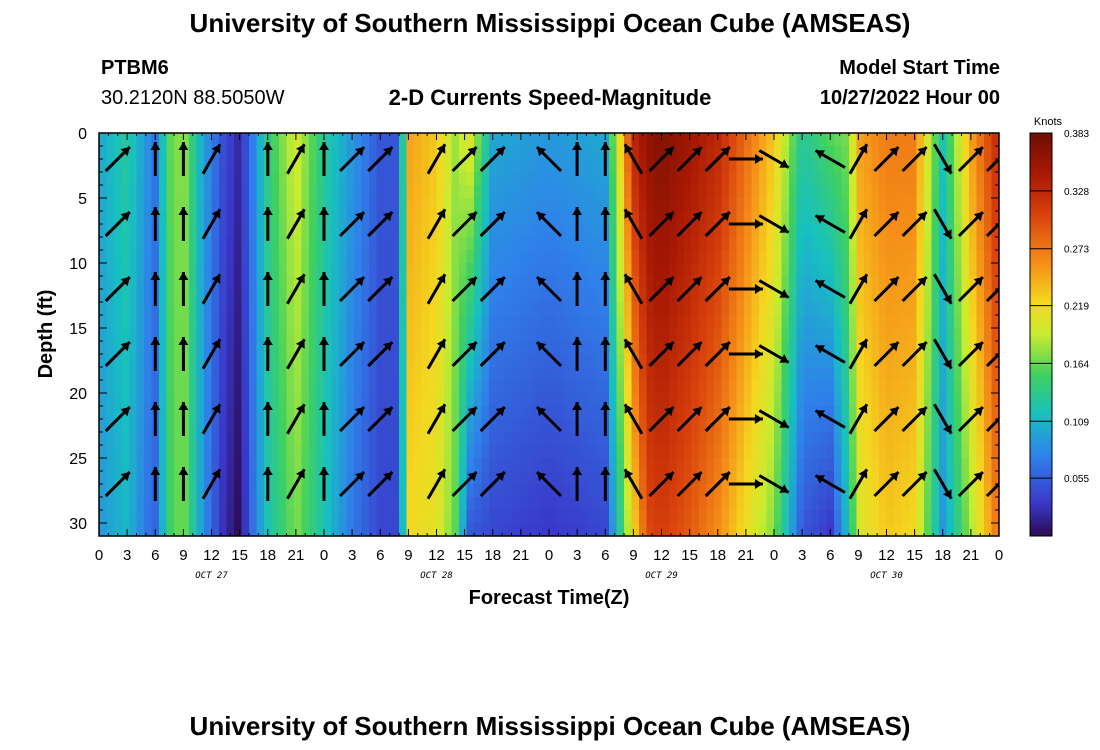 The width and height of the screenshot is (1100, 750). Describe the element at coordinates (661, 555) in the screenshot. I see `x-tick-label: 12` at that location.